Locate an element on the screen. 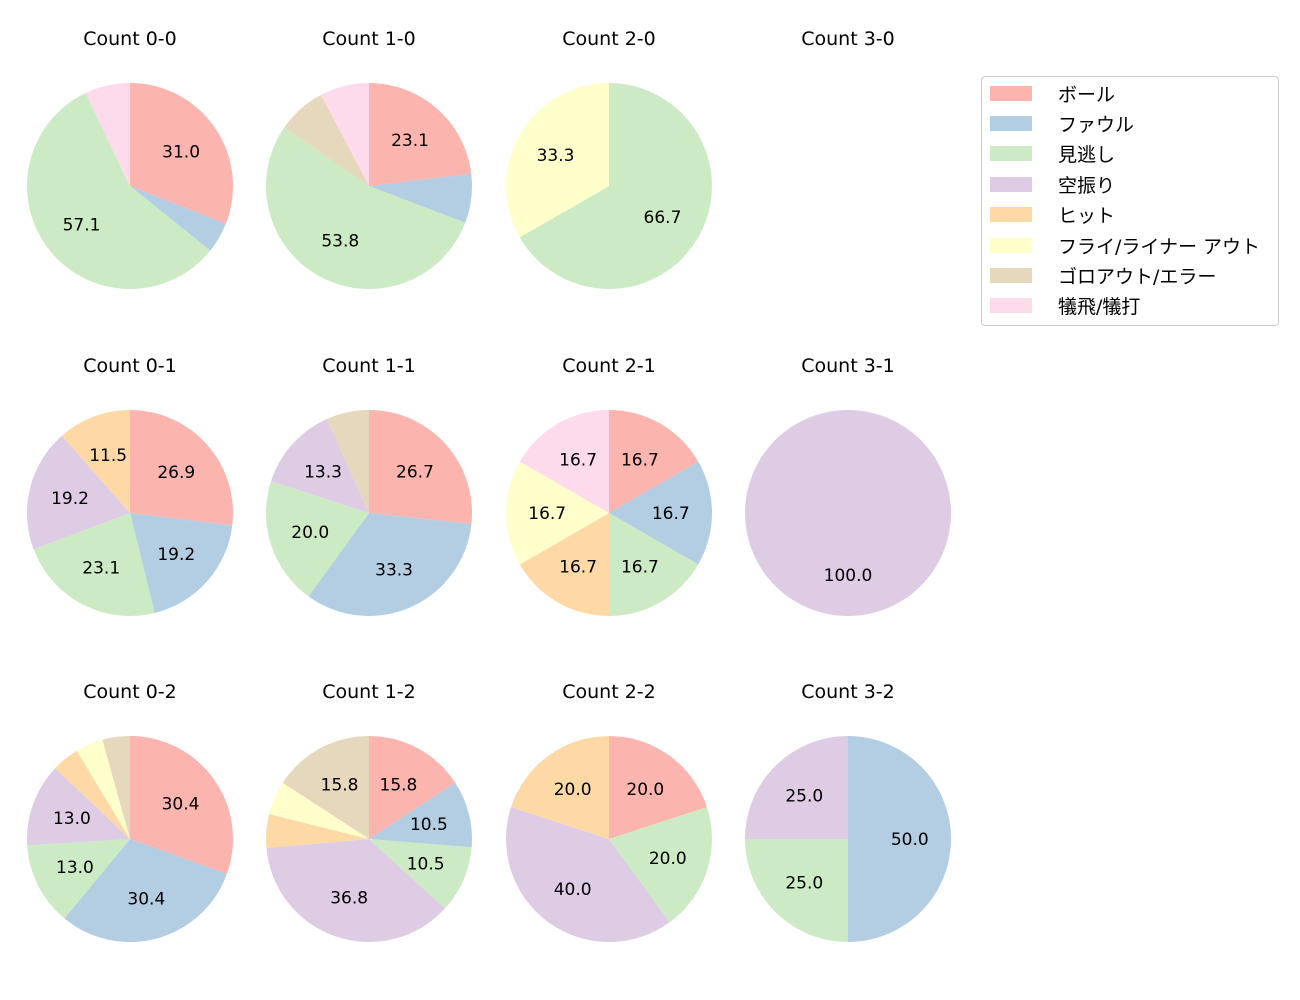 The image size is (1300, 1000). legend-item: 空振り is located at coordinates (1053, 184).